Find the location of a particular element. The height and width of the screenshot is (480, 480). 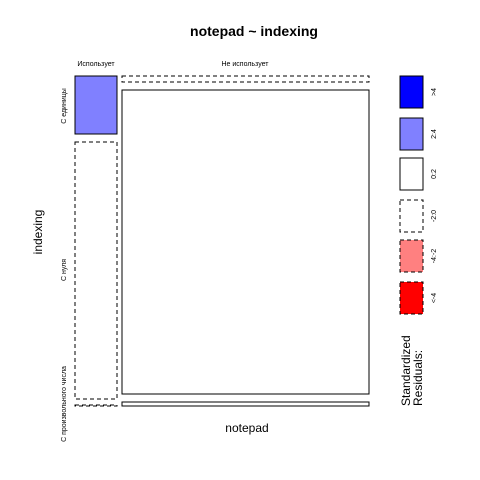

tile-not-uses-arbitrary is located at coordinates (245, 404).